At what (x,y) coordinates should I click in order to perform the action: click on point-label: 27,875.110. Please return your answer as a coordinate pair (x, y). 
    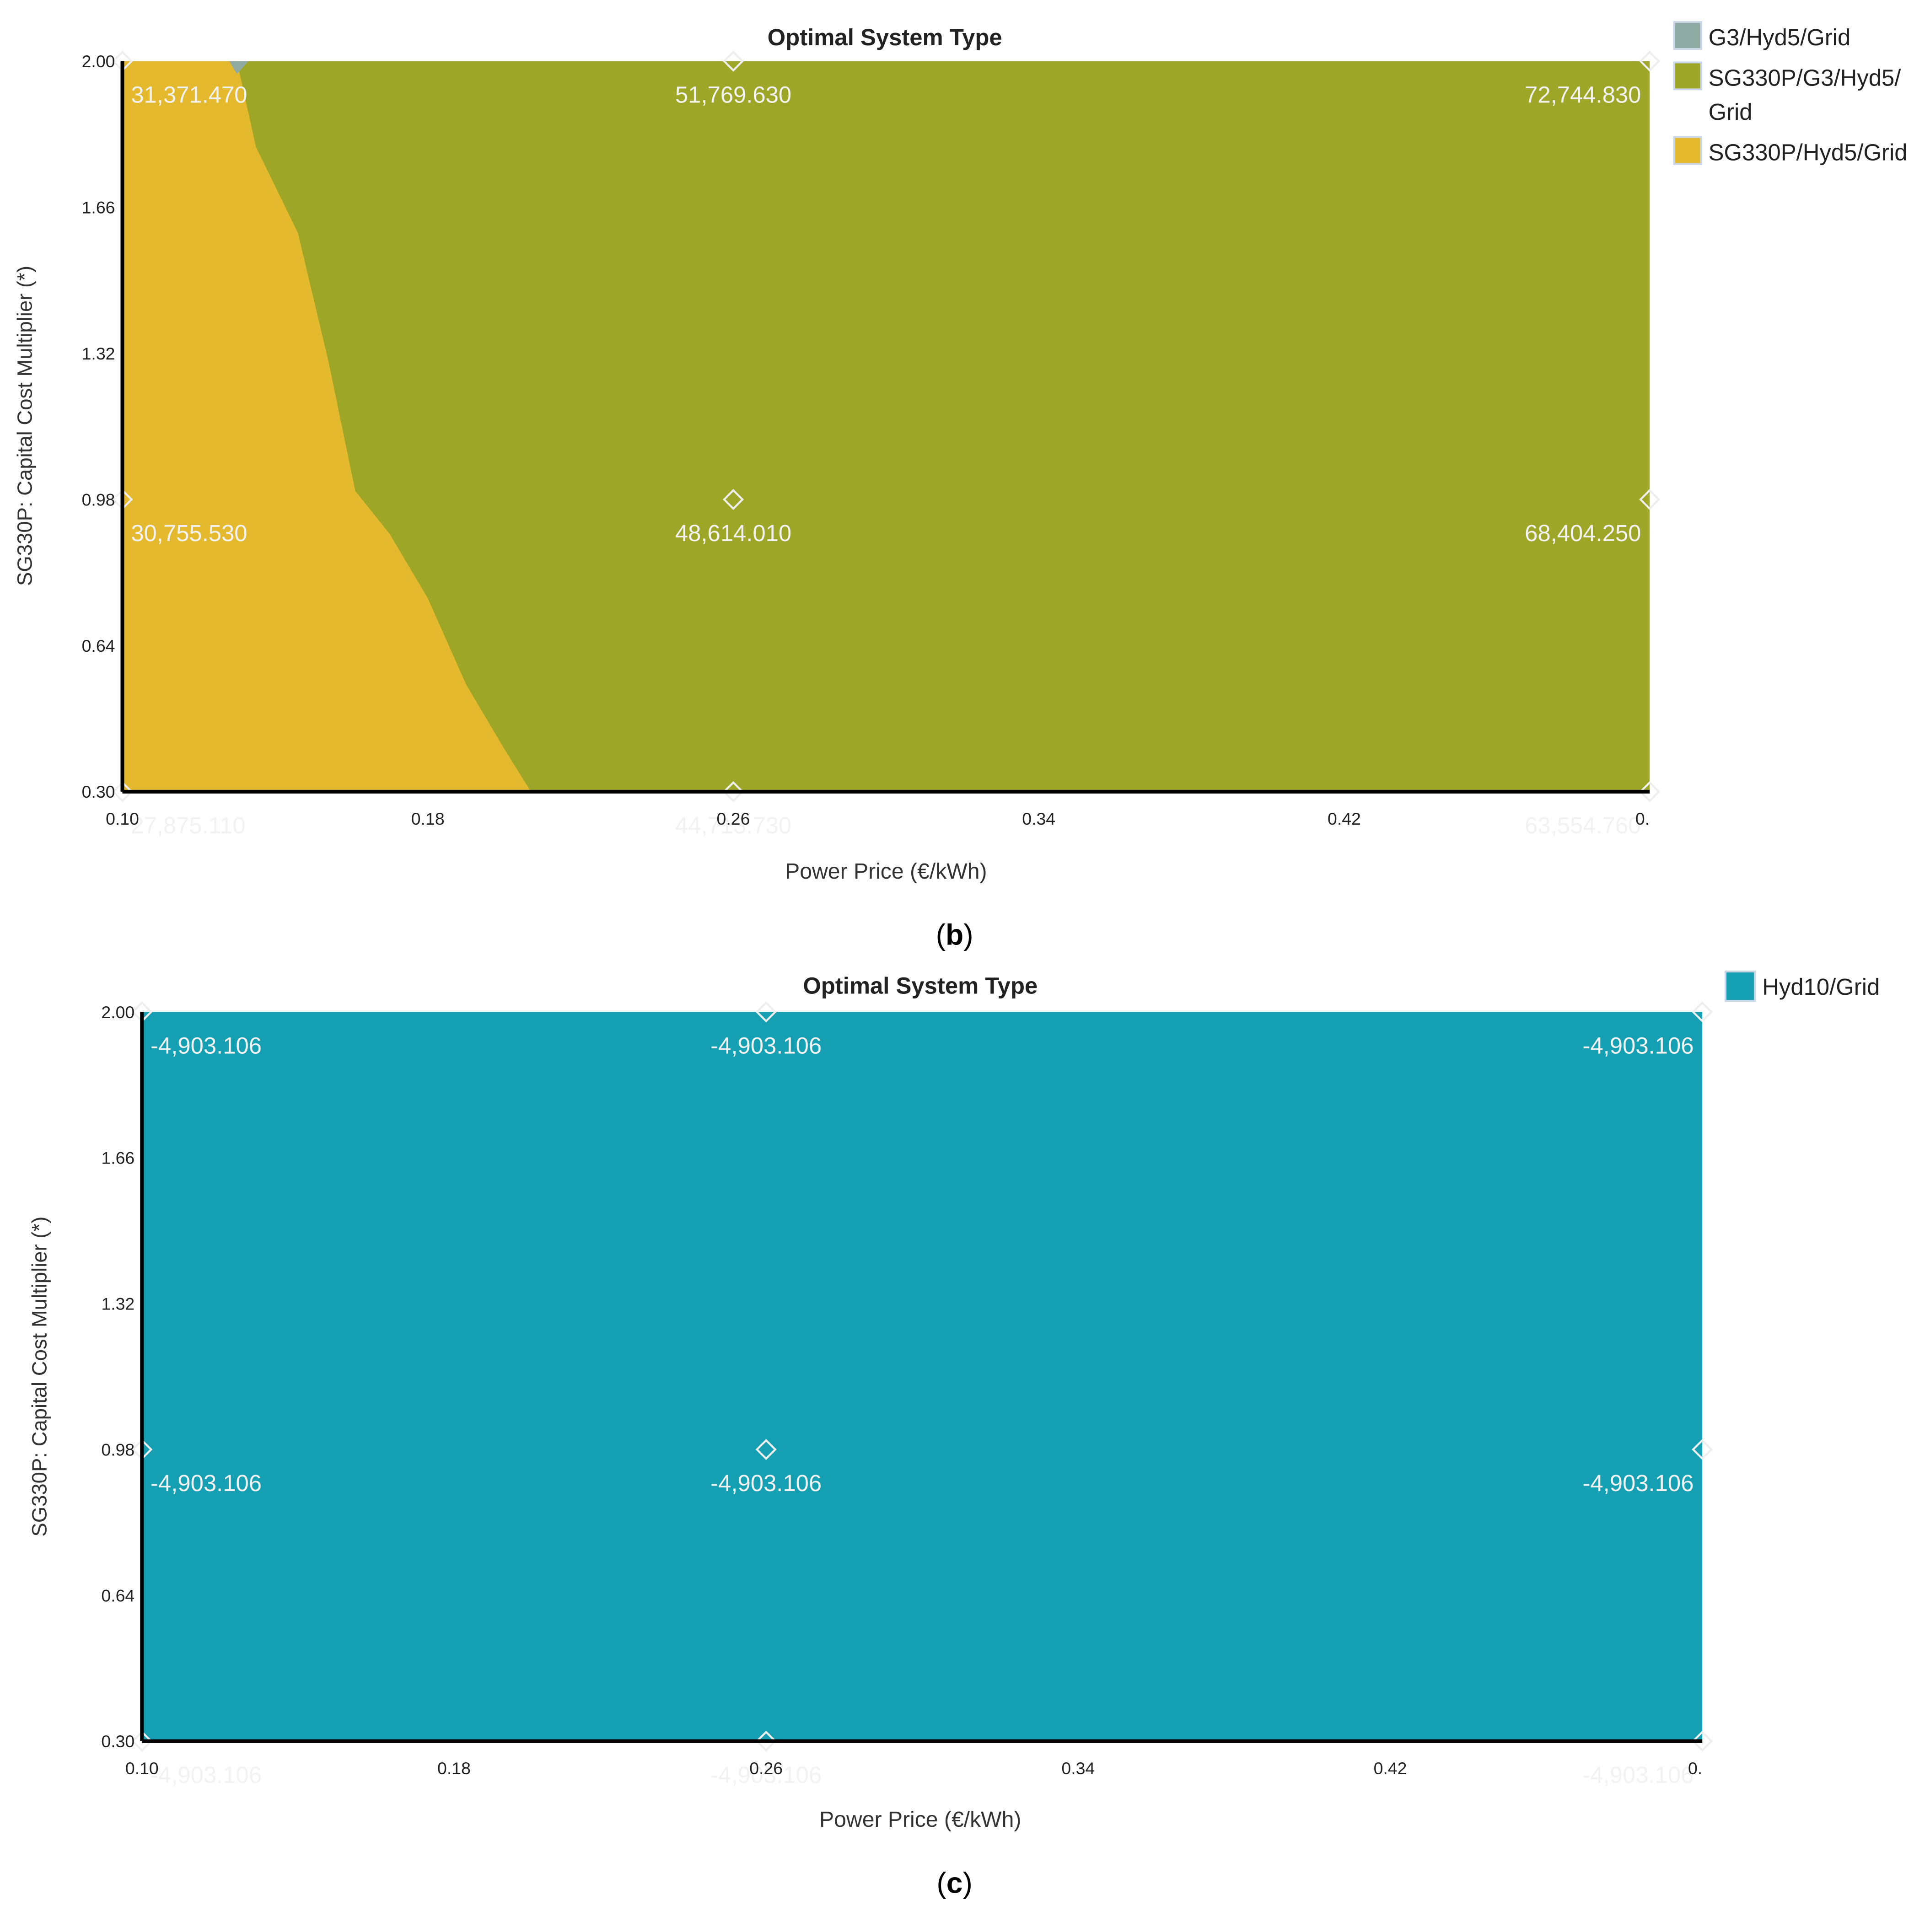
    Looking at the image, I should click on (188, 825).